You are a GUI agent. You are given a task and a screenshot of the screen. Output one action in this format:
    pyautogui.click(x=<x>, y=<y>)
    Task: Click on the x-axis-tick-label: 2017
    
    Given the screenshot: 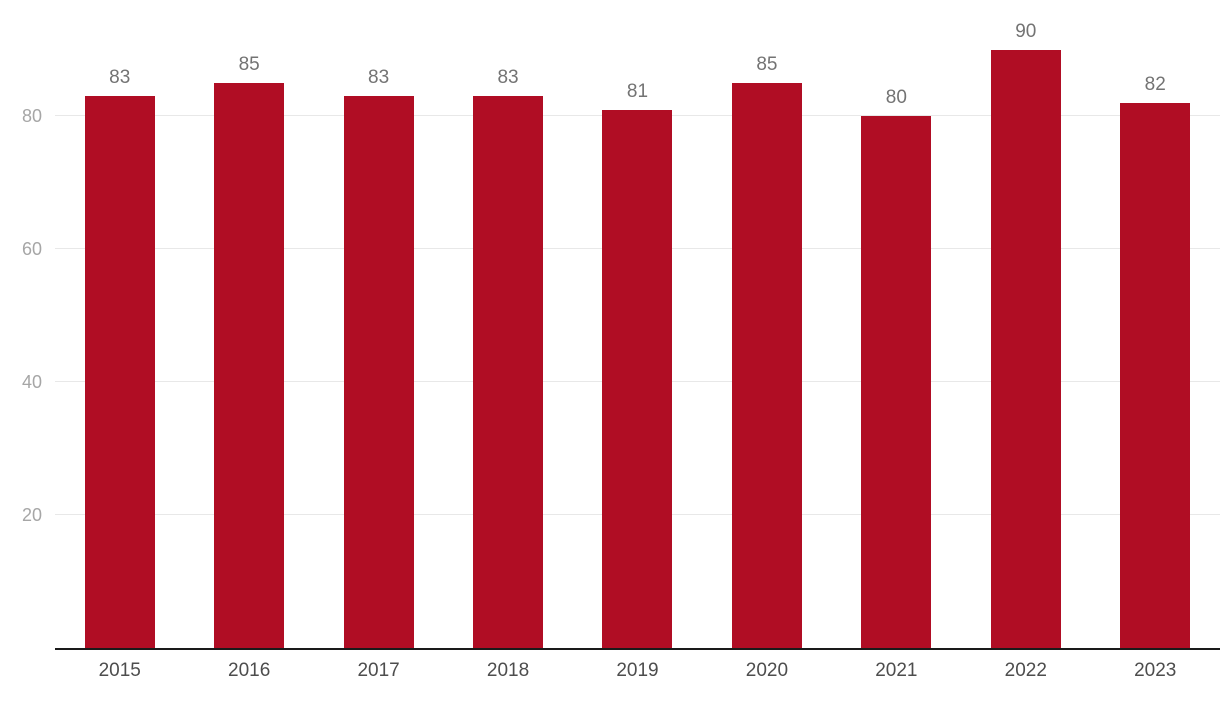 What is the action you would take?
    pyautogui.click(x=378, y=670)
    